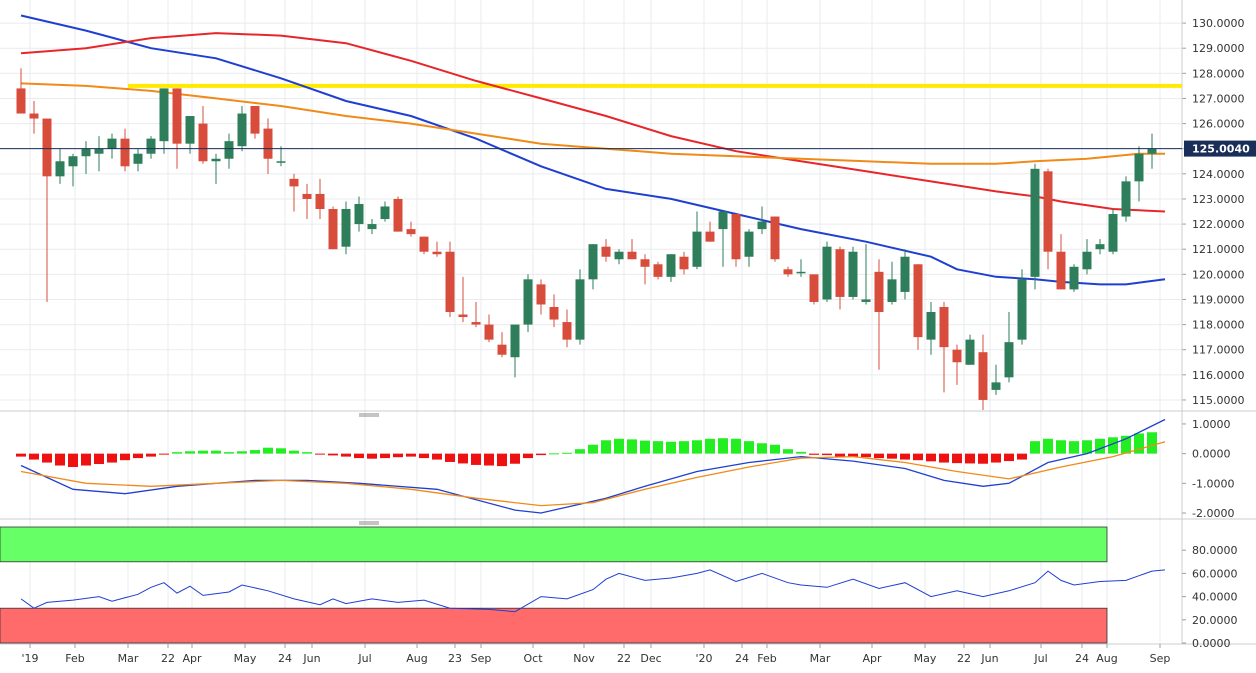 The height and width of the screenshot is (673, 1256). I want to click on time-axis-label: Nov, so click(584, 658).